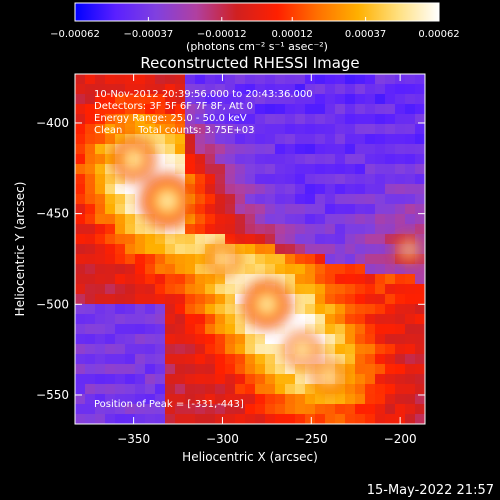  I want to click on colorbar, so click(257, 12).